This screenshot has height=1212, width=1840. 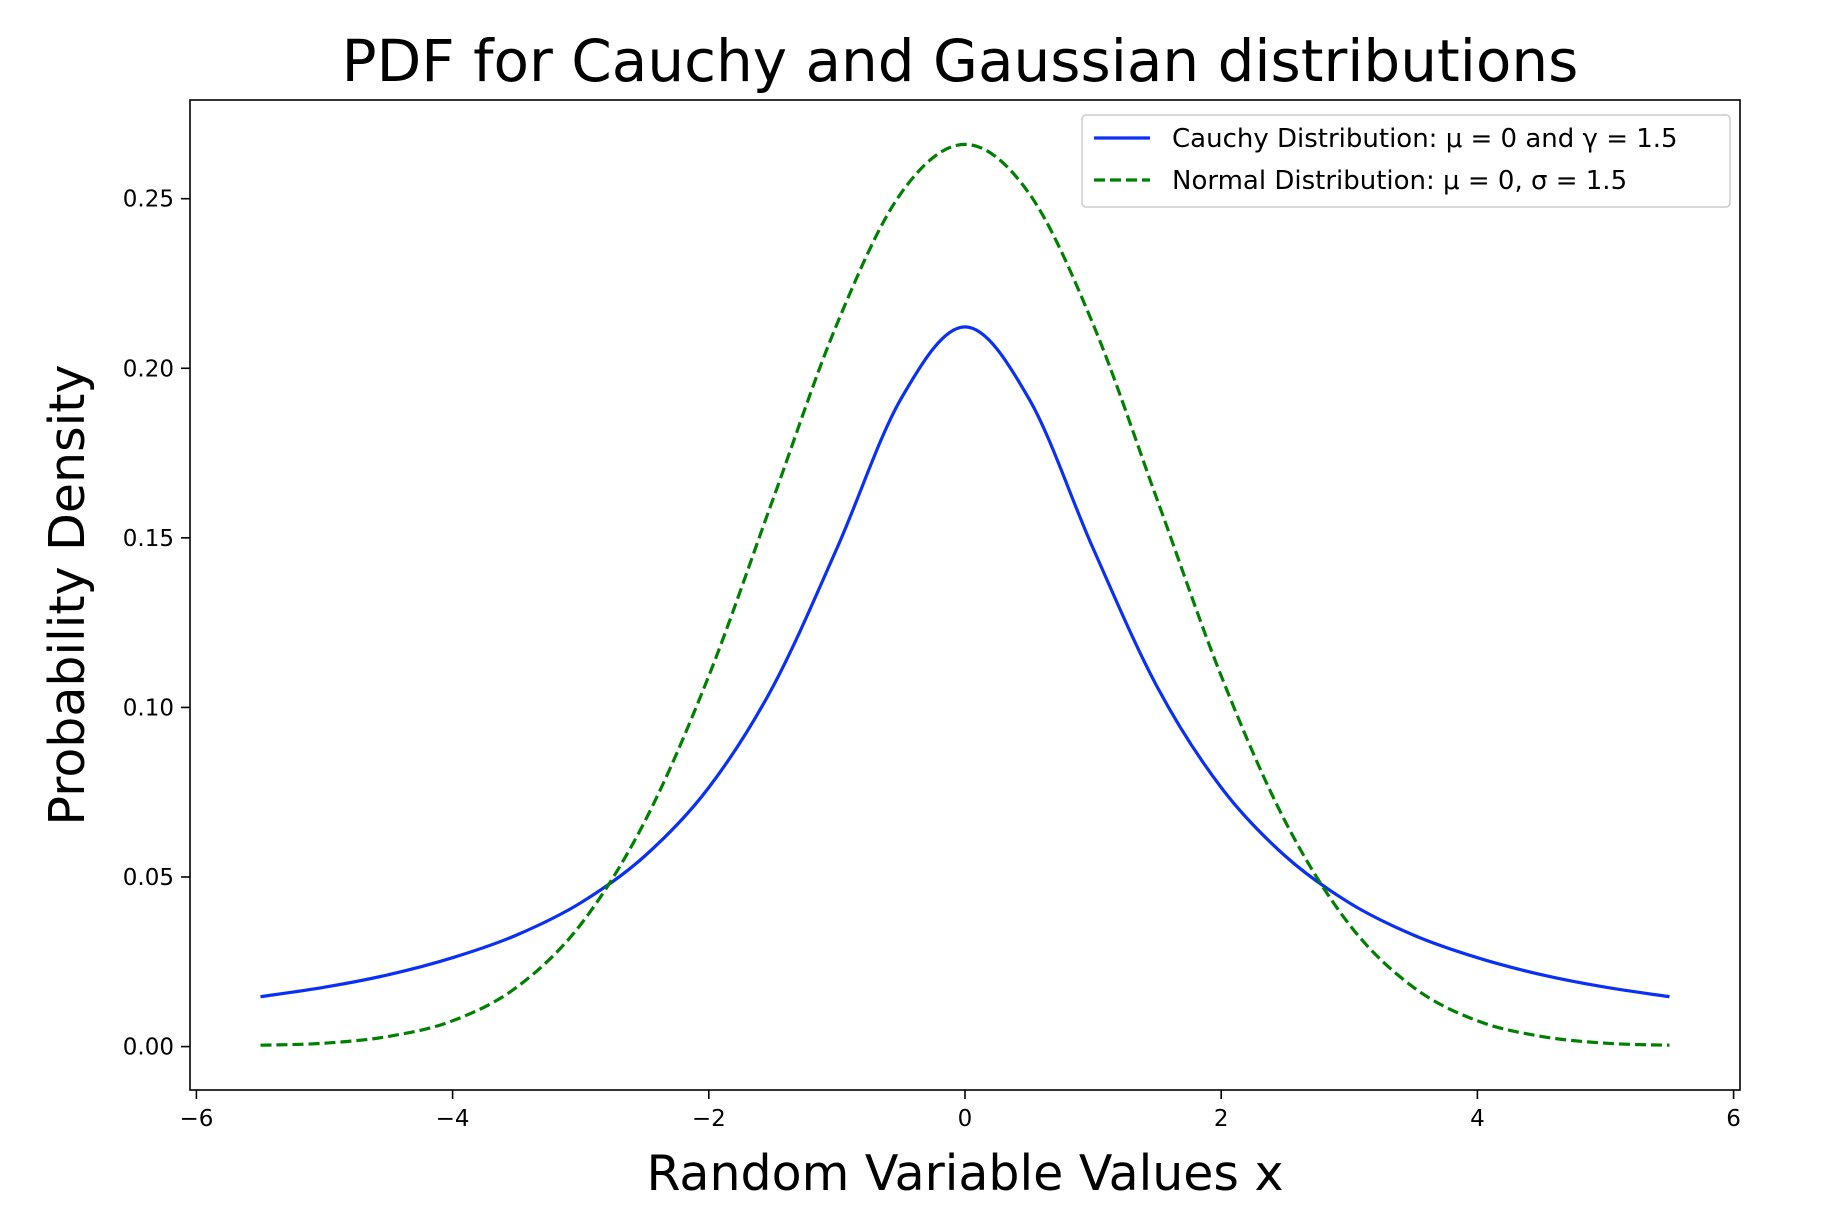 I want to click on y-tick-label: 0.15, so click(x=148, y=539).